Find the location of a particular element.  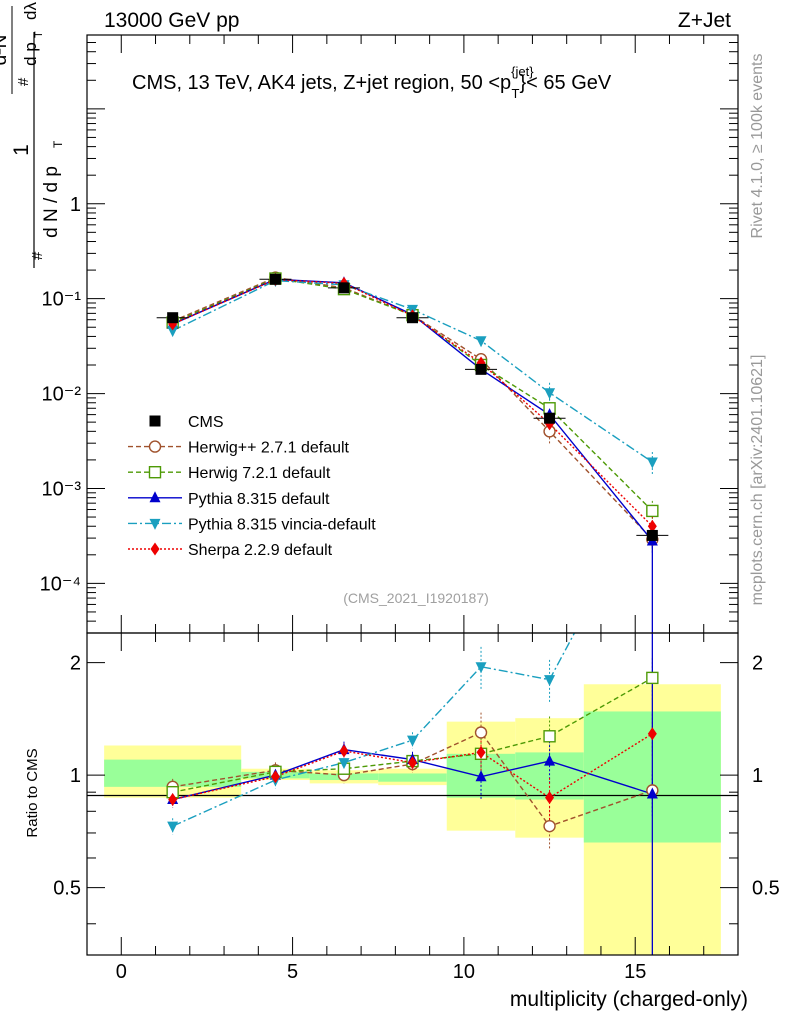

main-y-tick-label: 10⁻⁴ is located at coordinates (60, 584).